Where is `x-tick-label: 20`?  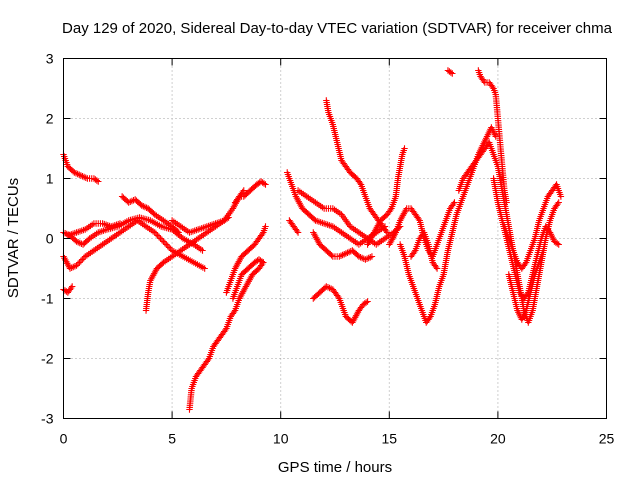
x-tick-label: 20 is located at coordinates (498, 439).